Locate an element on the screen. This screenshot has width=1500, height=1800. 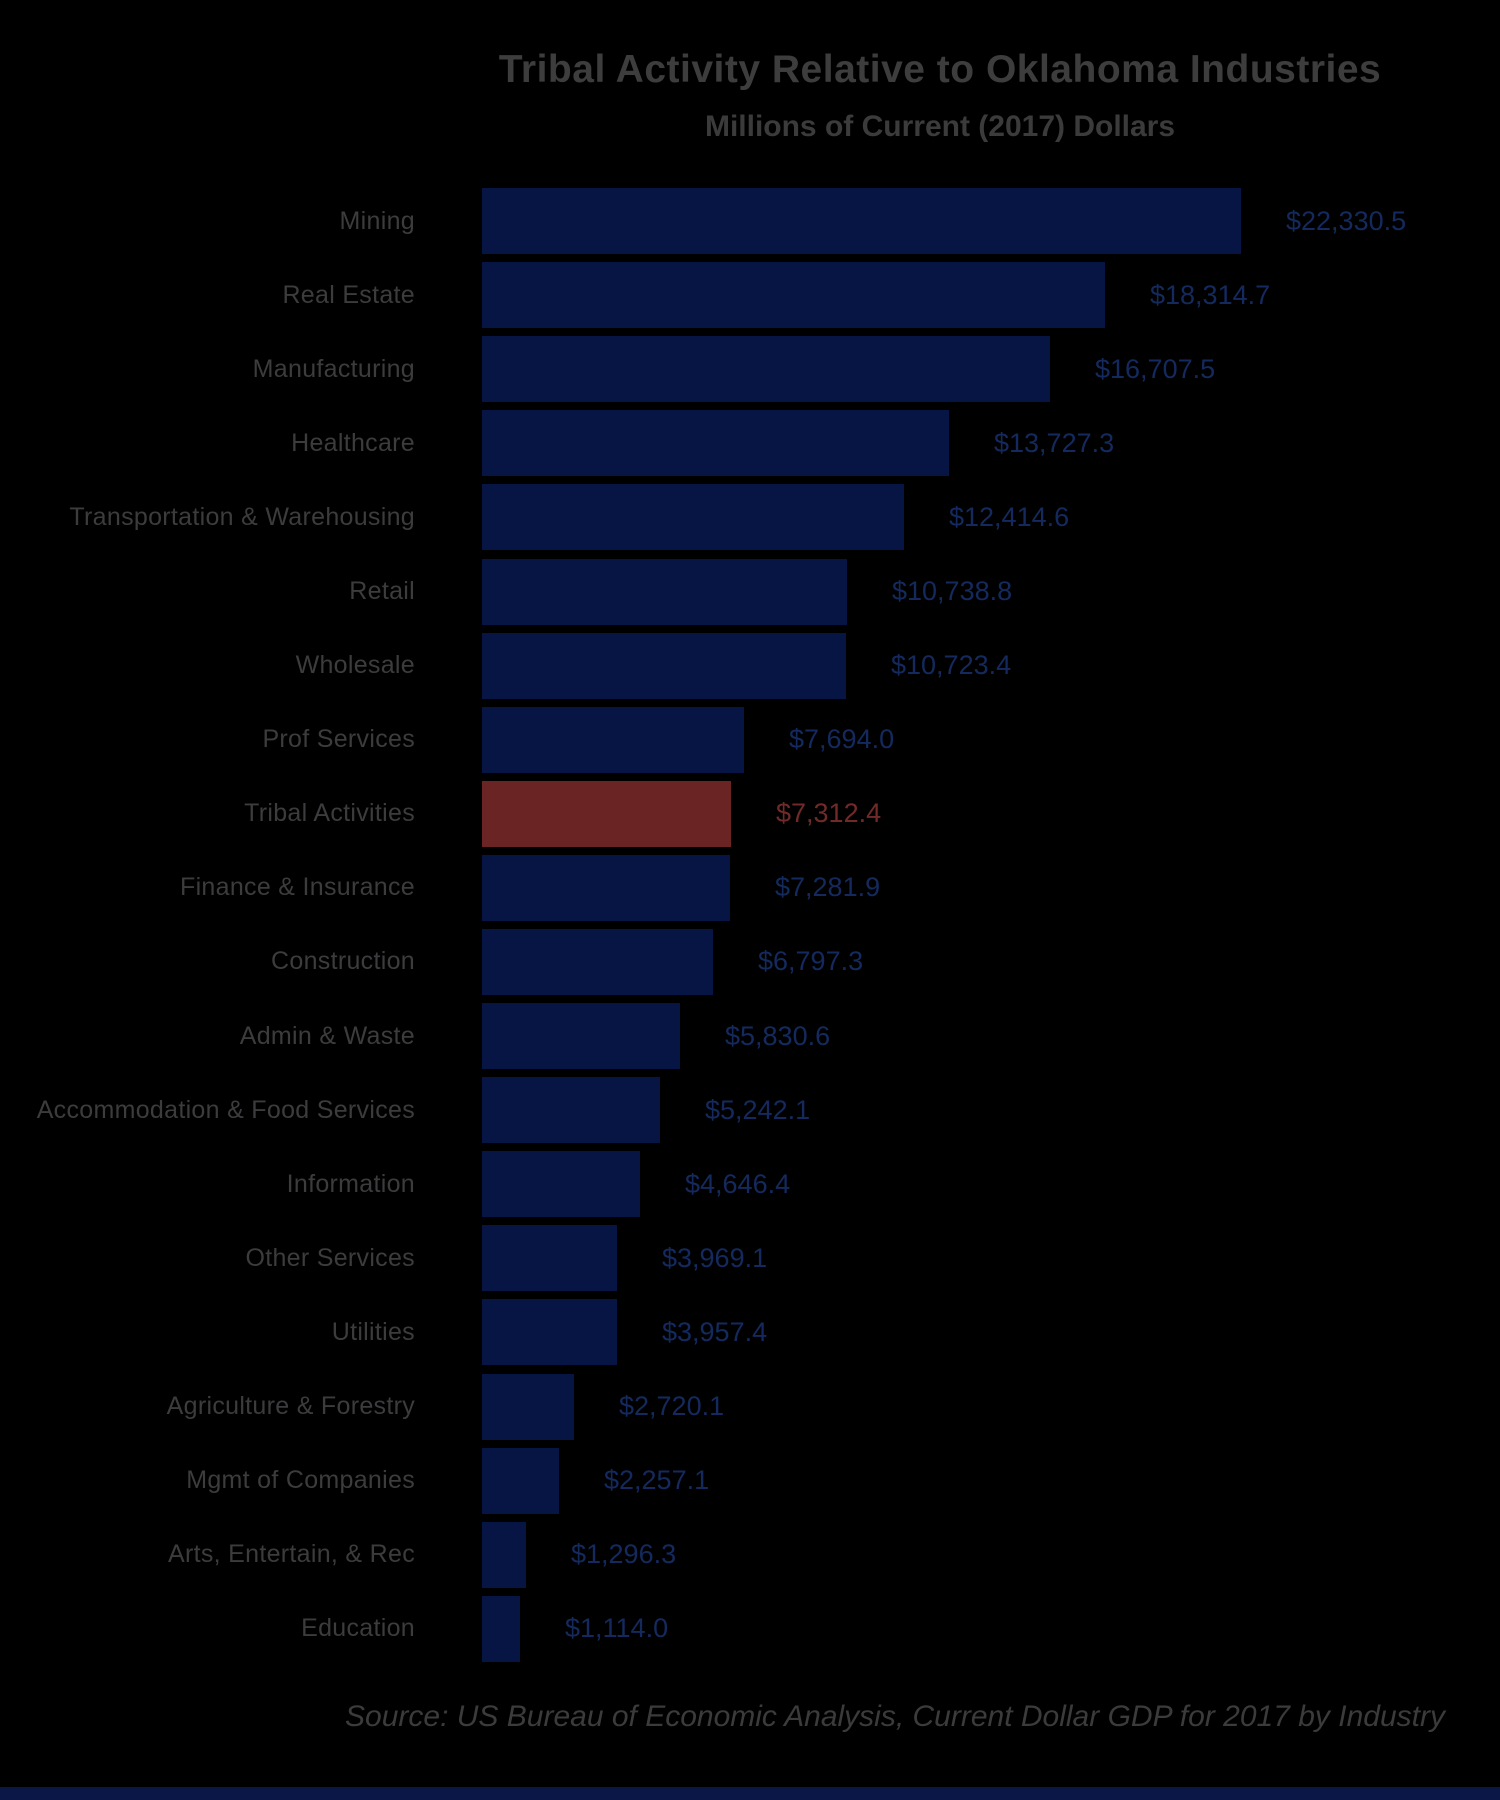
chart-row: Real Estate $18,314.7 is located at coordinates (750, 295).